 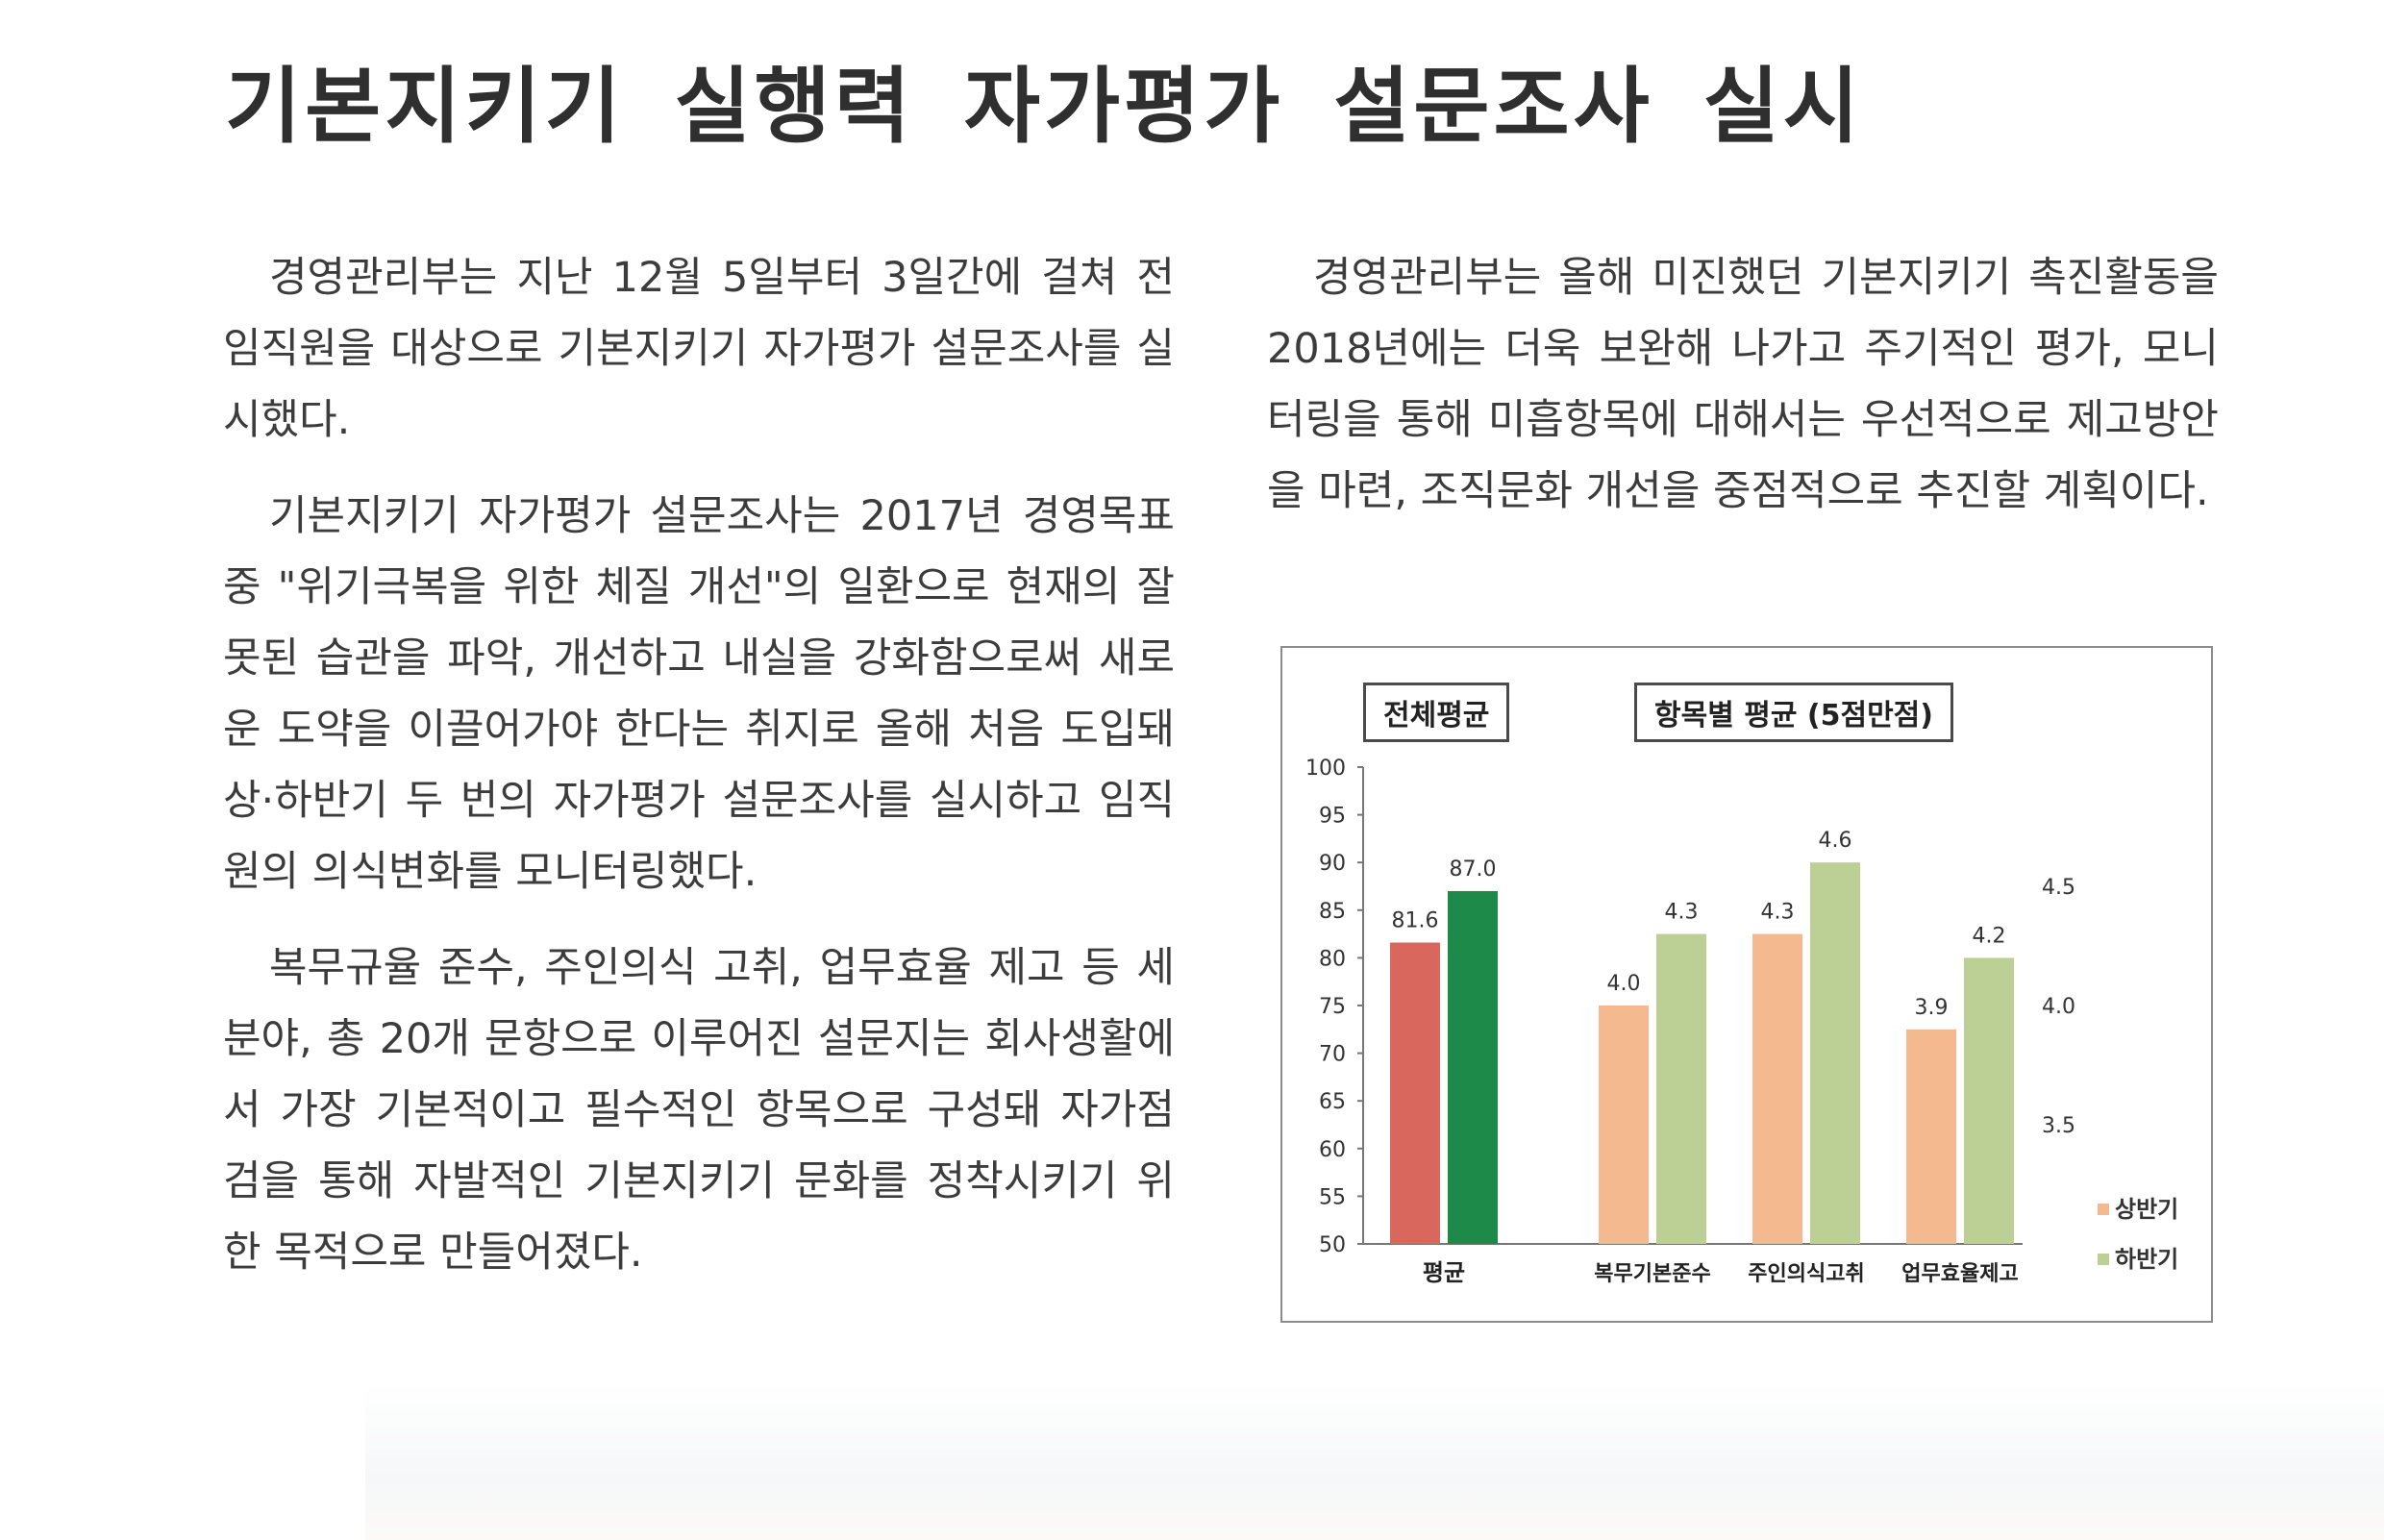 I want to click on y-tick-label: 95, so click(x=1332, y=817).